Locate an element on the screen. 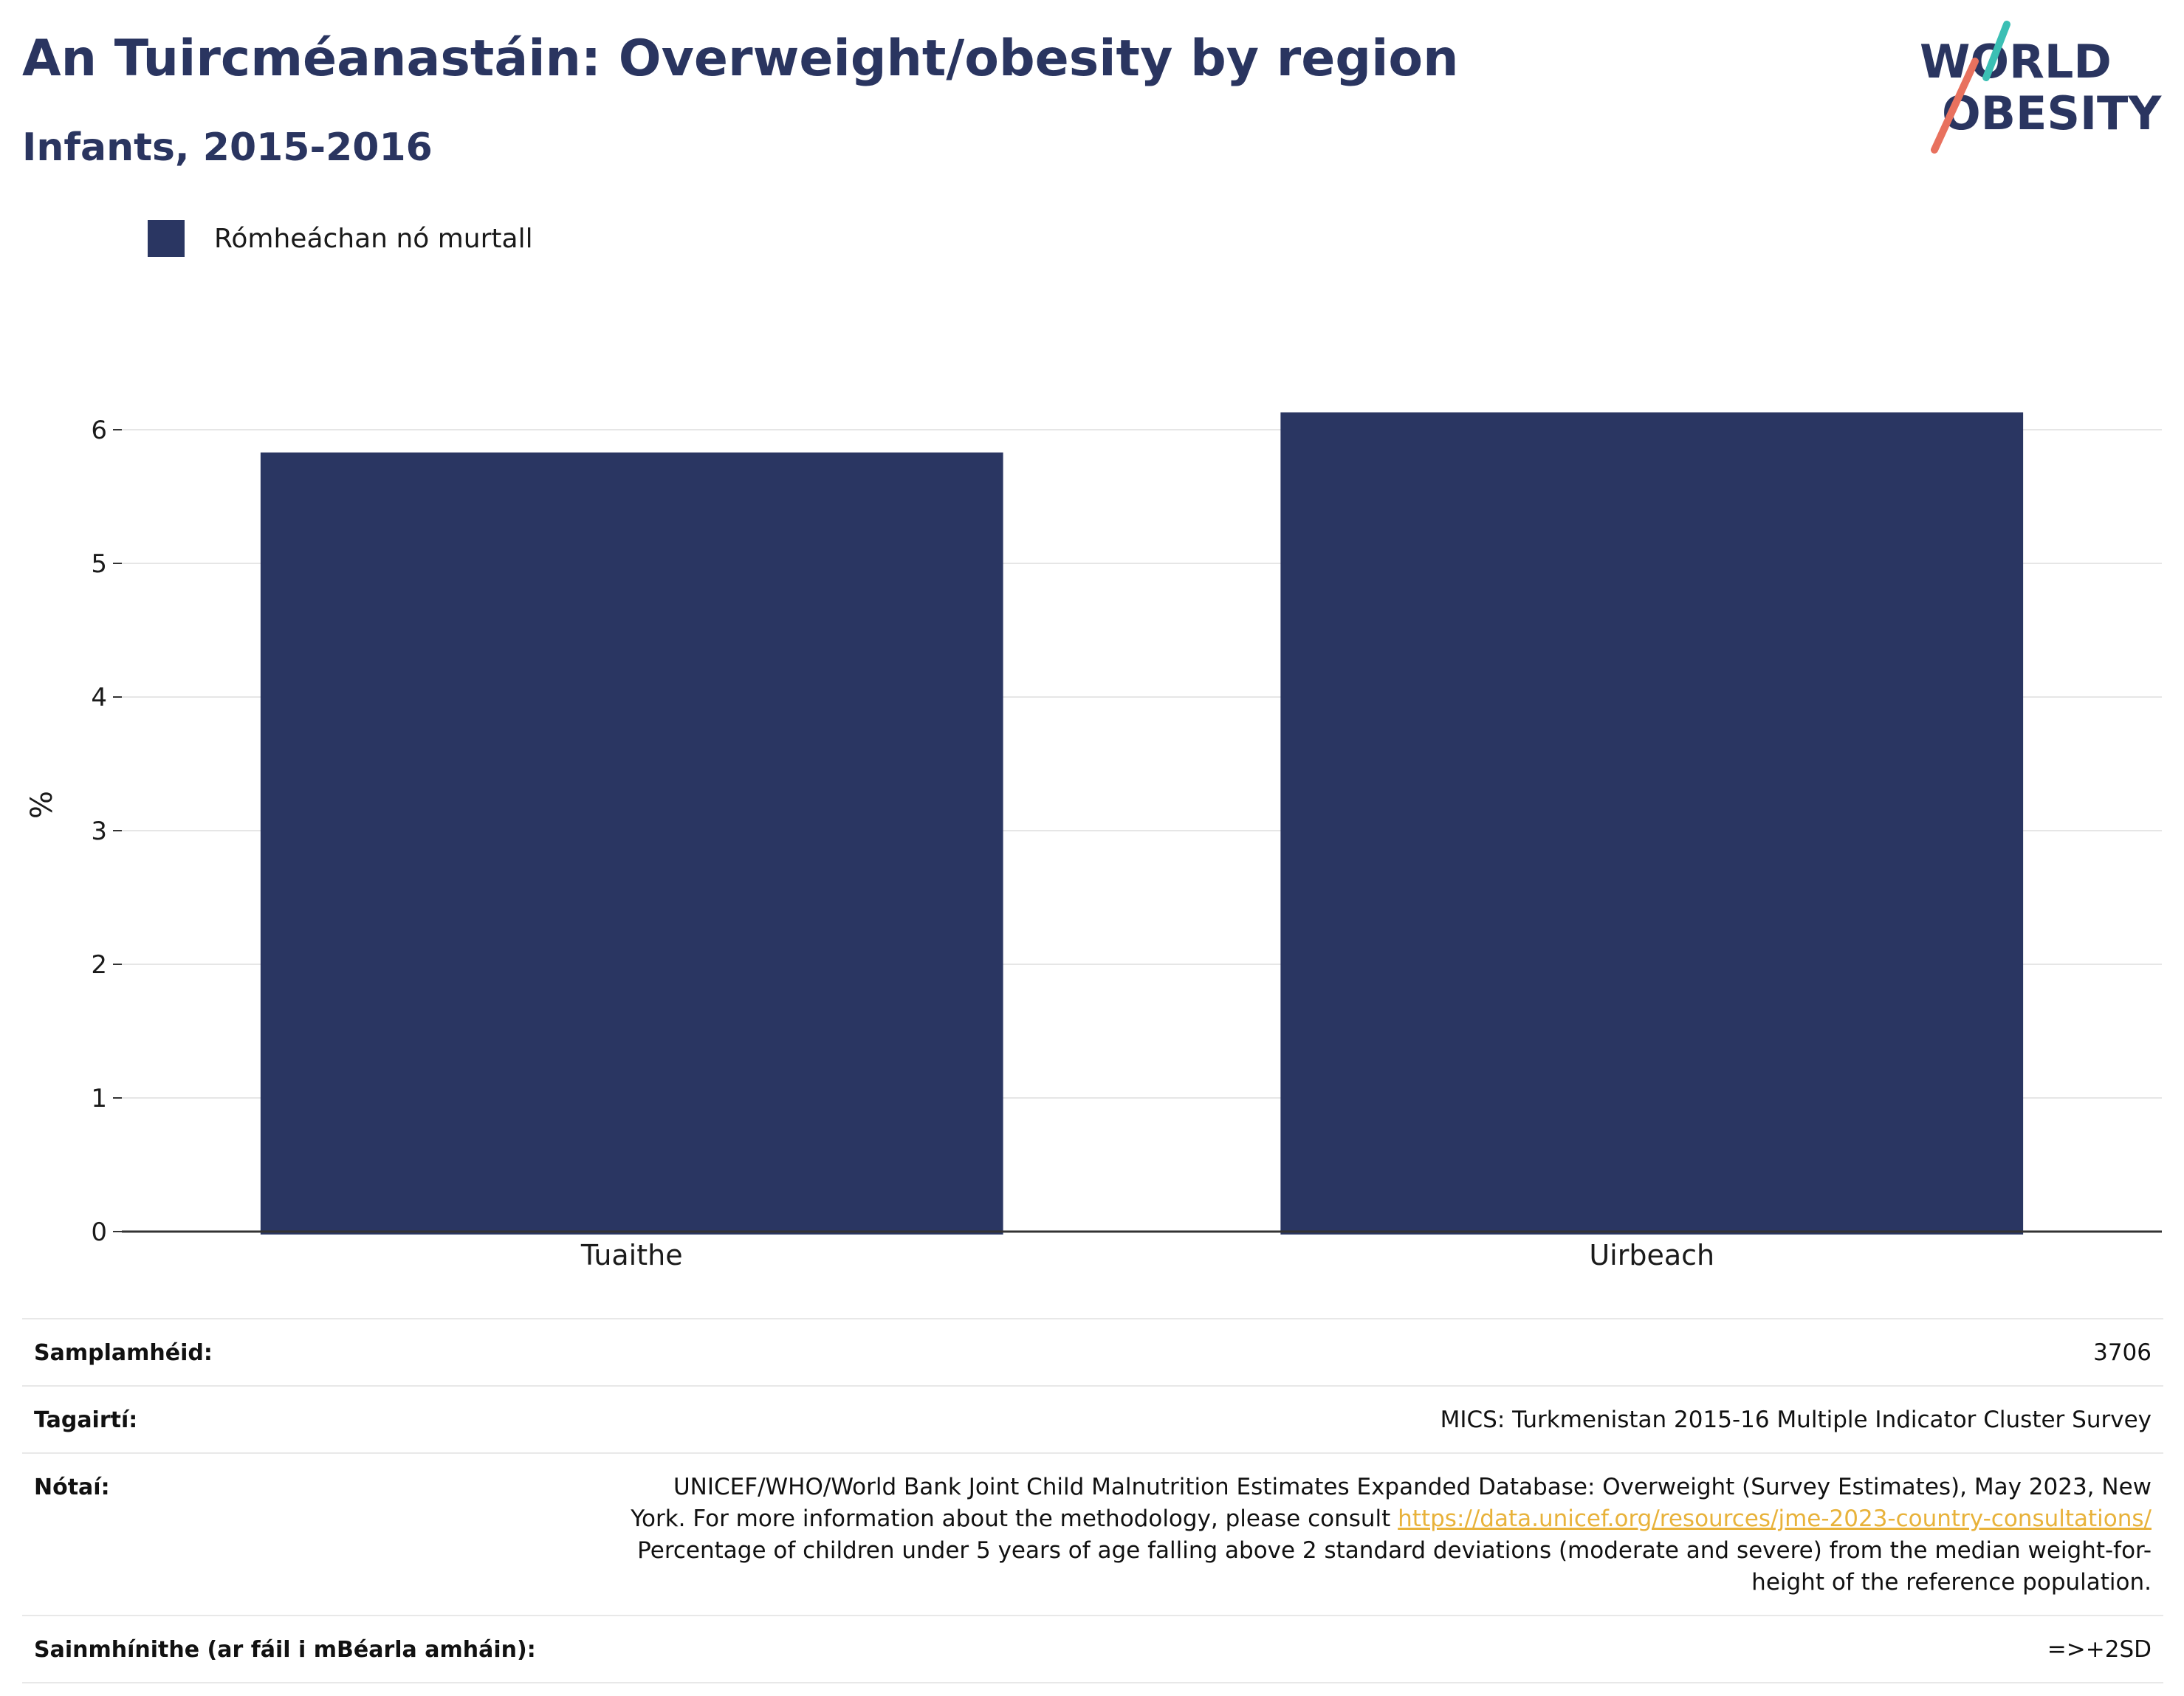 This screenshot has height=1696, width=2184. y-tick-label: 1 is located at coordinates (99, 1098).